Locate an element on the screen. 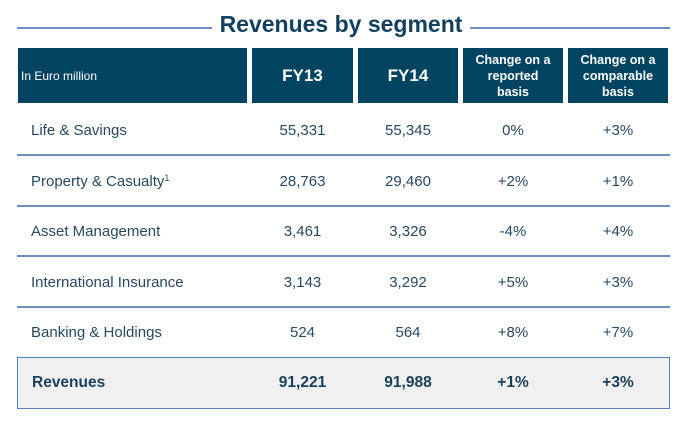 Image resolution: width=700 pixels, height=434 pixels. header-change-reported: Change on a reported basis is located at coordinates (513, 75).